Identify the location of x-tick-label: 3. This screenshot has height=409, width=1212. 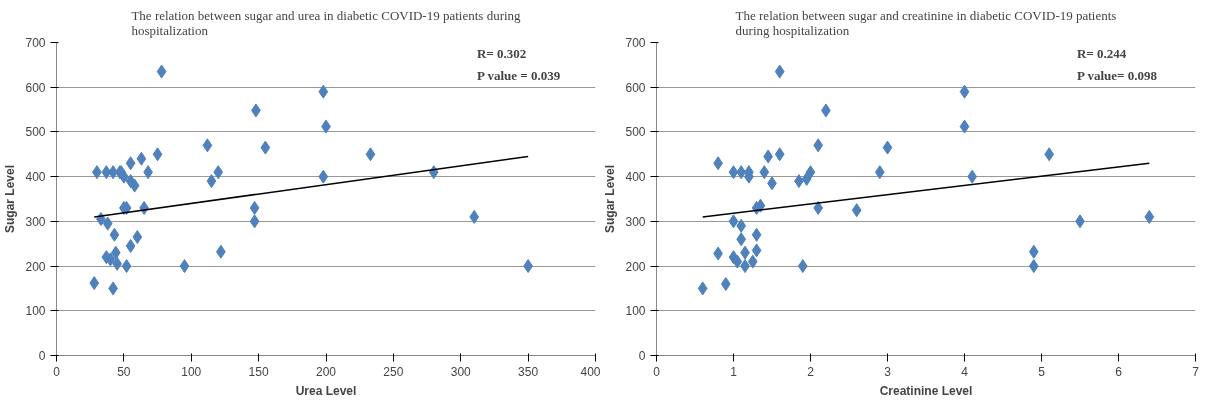
(888, 371).